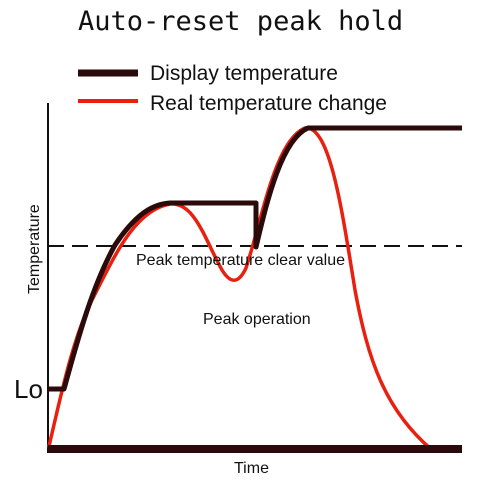  I want to click on legend-real-label: Real temperature change, so click(268, 103).